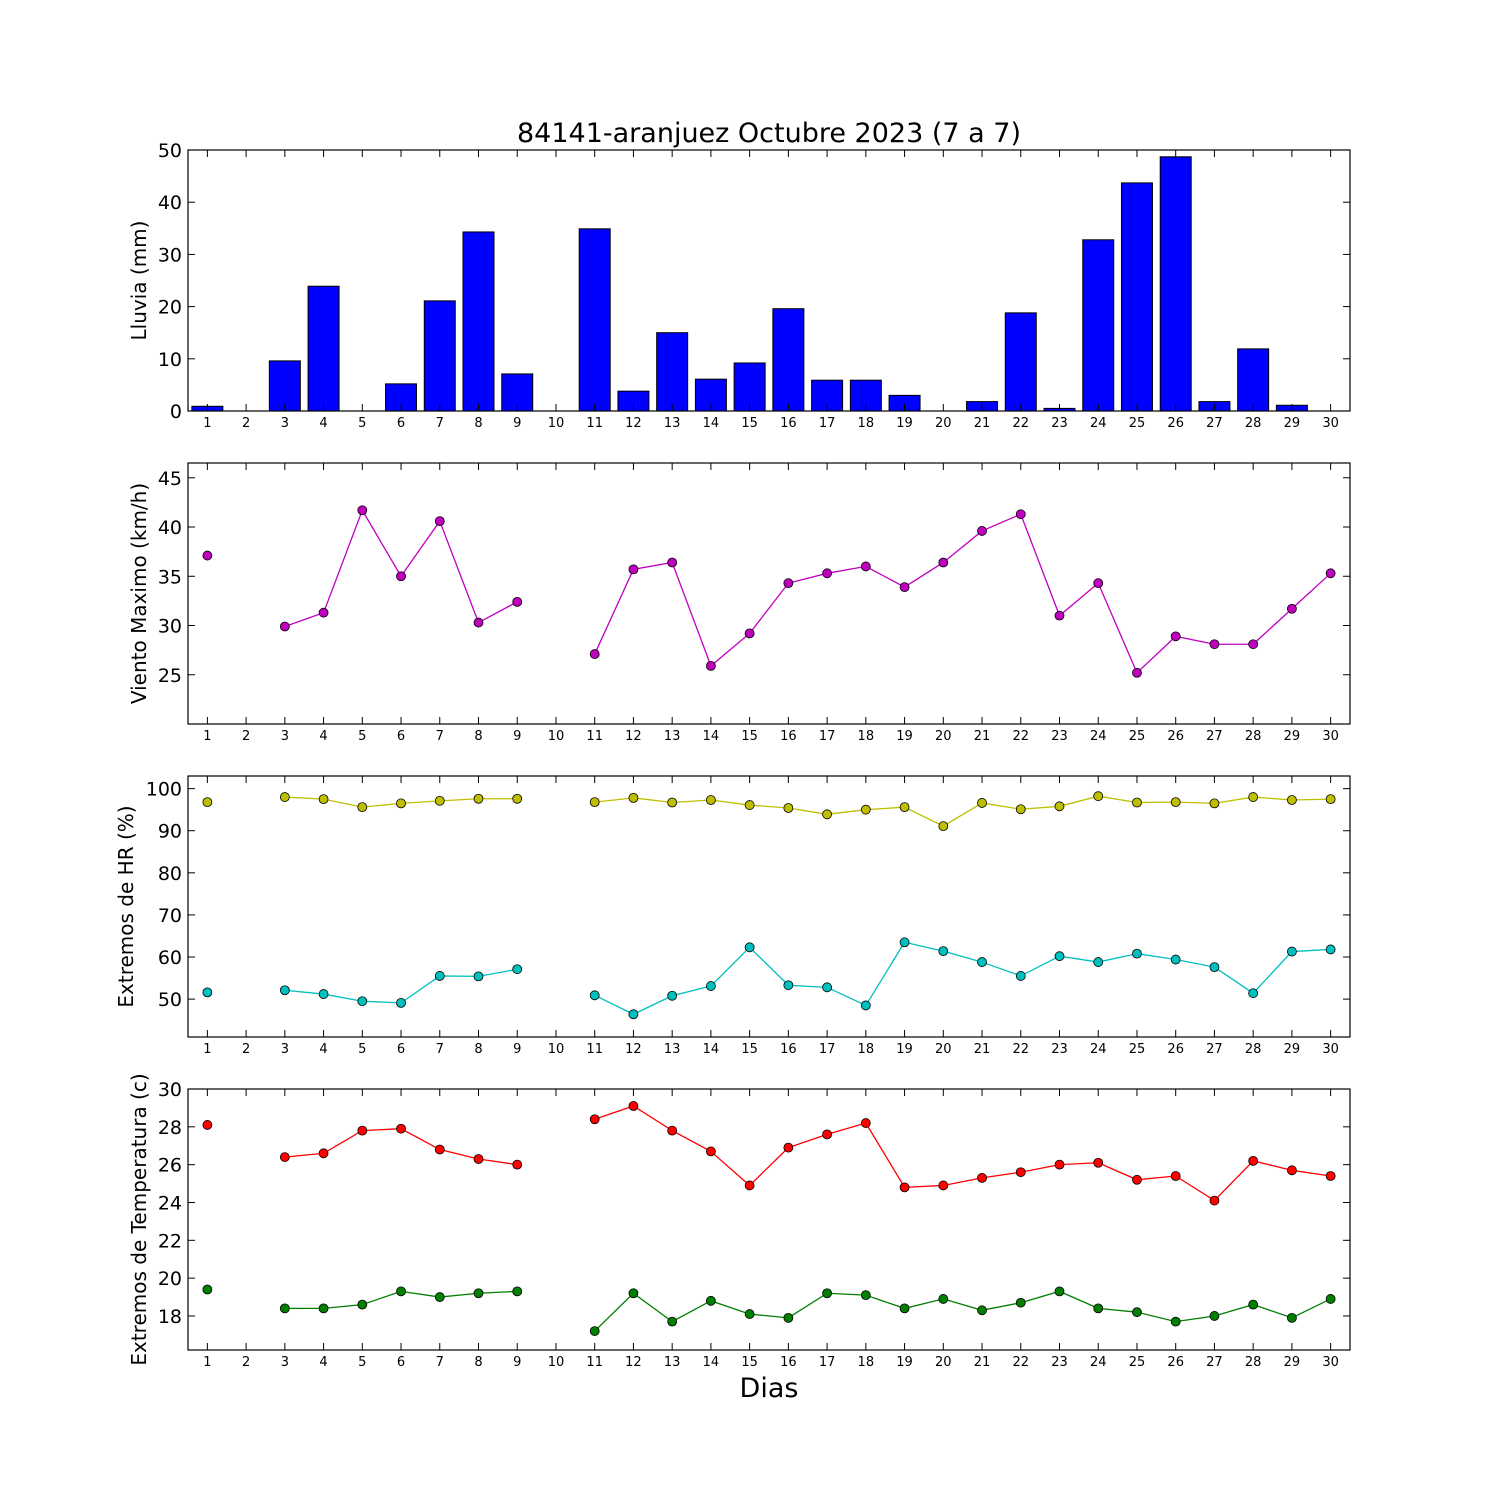 This screenshot has height=1500, width=1500. Describe the element at coordinates (170, 874) in the screenshot. I see `humedad-y-tick-label: 80` at that location.